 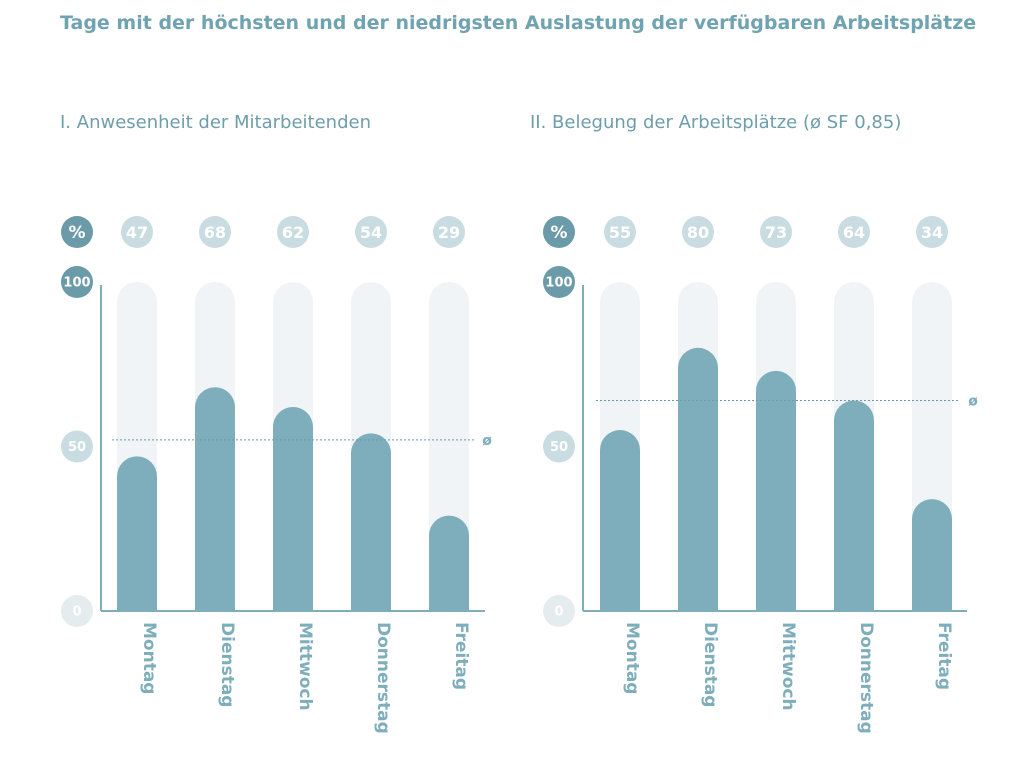 I want to click on value-label-freitag-label: 34, so click(x=932, y=232).